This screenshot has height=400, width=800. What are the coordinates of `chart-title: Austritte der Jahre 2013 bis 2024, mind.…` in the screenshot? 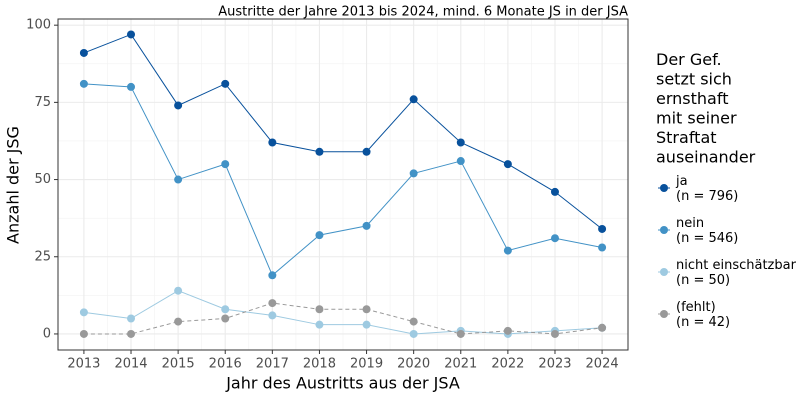 It's located at (423, 12).